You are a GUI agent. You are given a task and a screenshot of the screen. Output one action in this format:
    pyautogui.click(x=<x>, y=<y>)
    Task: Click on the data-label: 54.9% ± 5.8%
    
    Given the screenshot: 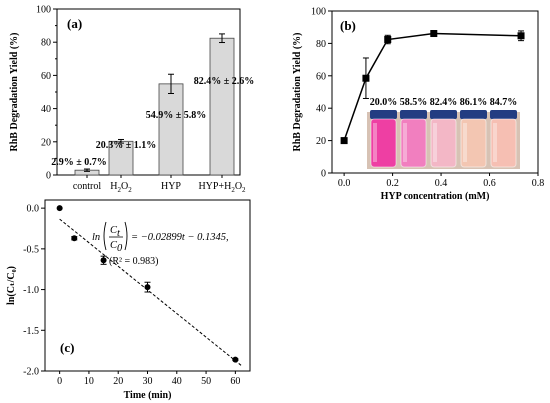 What is the action you would take?
    pyautogui.click(x=176, y=115)
    